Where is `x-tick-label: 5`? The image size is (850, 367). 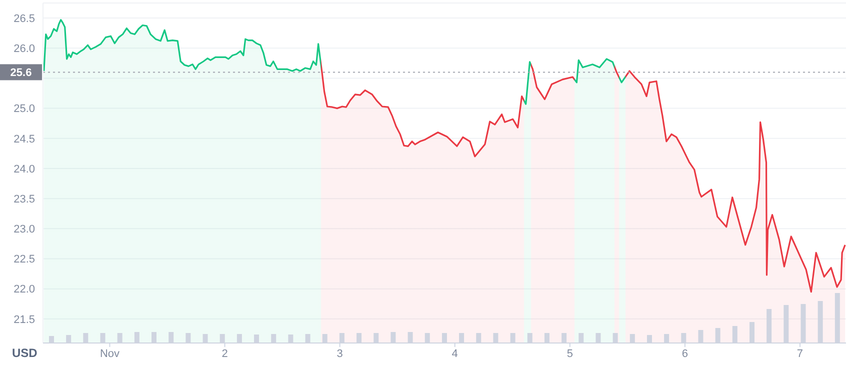 x-tick-label: 5 is located at coordinates (569, 354).